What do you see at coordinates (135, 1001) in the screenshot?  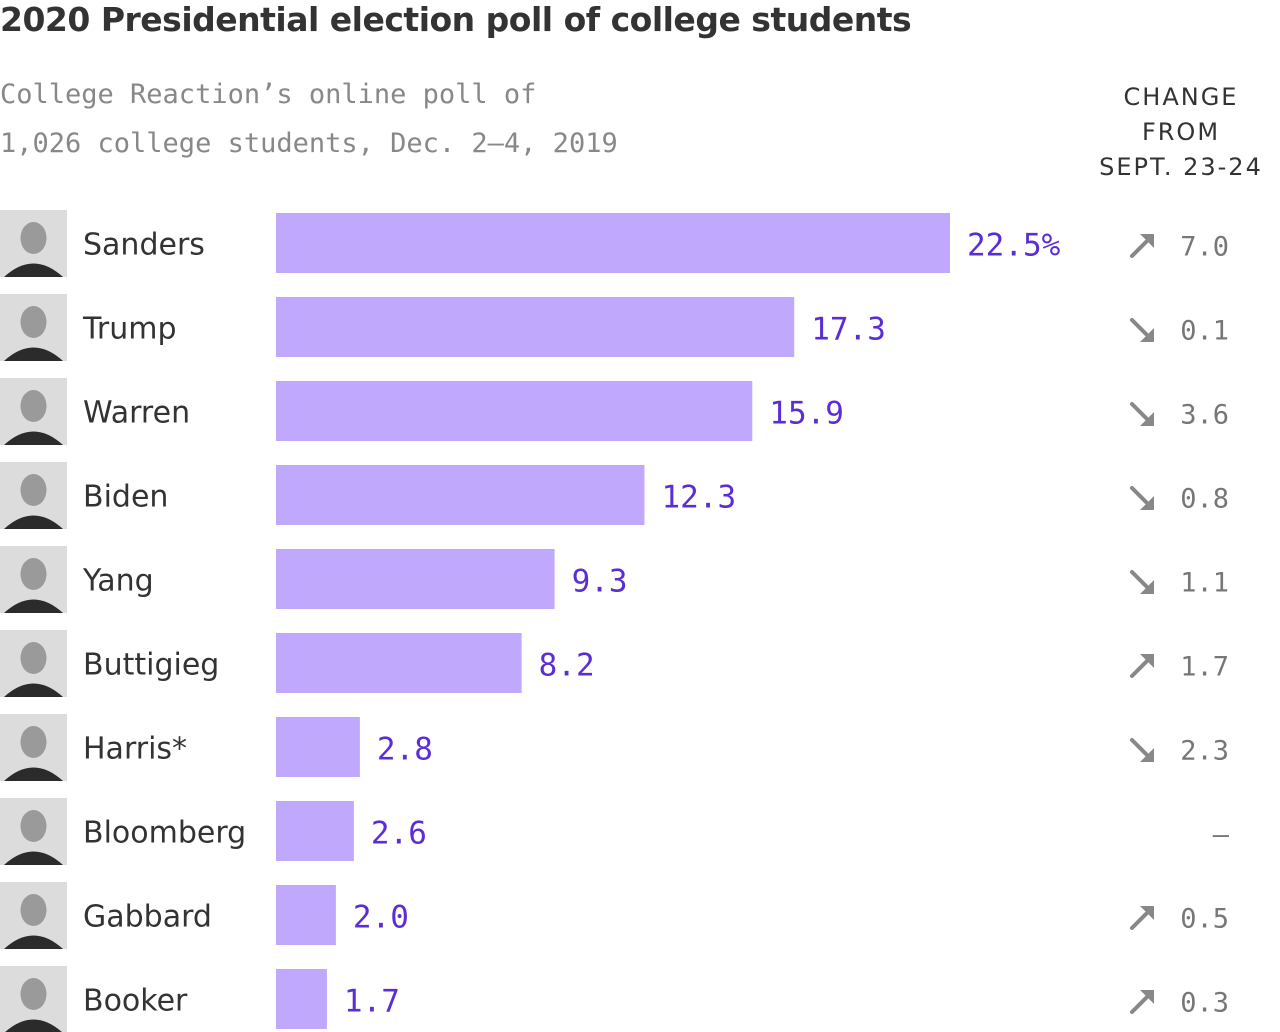 I see `candidate-name: Booker` at bounding box center [135, 1001].